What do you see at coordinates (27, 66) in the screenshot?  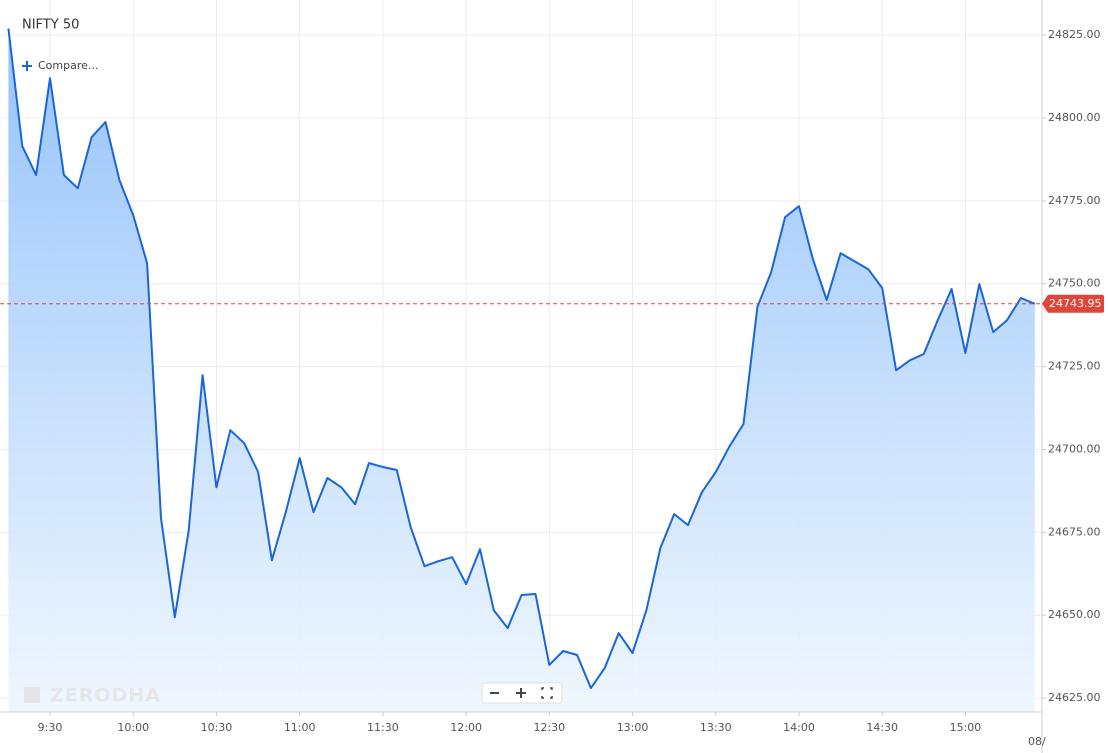 I see `plus-icon` at bounding box center [27, 66].